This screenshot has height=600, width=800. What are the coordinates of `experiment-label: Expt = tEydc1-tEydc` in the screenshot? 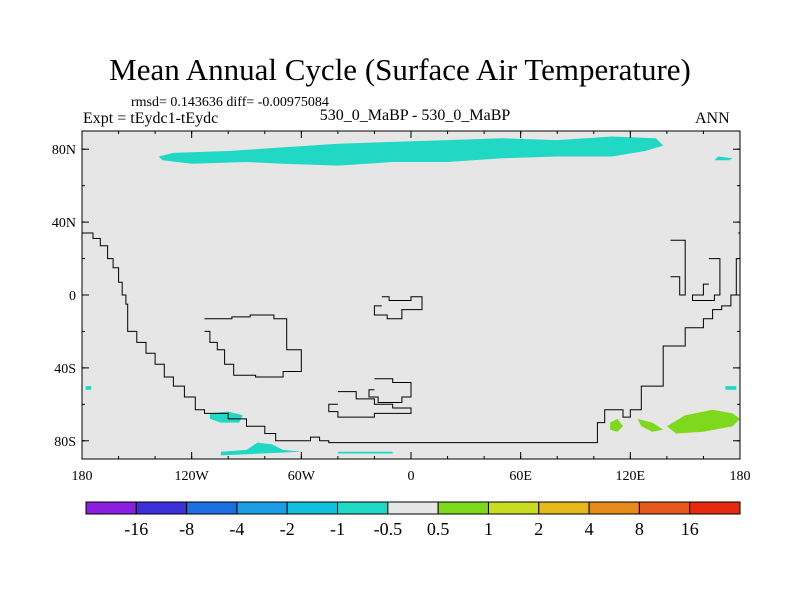 It's located at (151, 118).